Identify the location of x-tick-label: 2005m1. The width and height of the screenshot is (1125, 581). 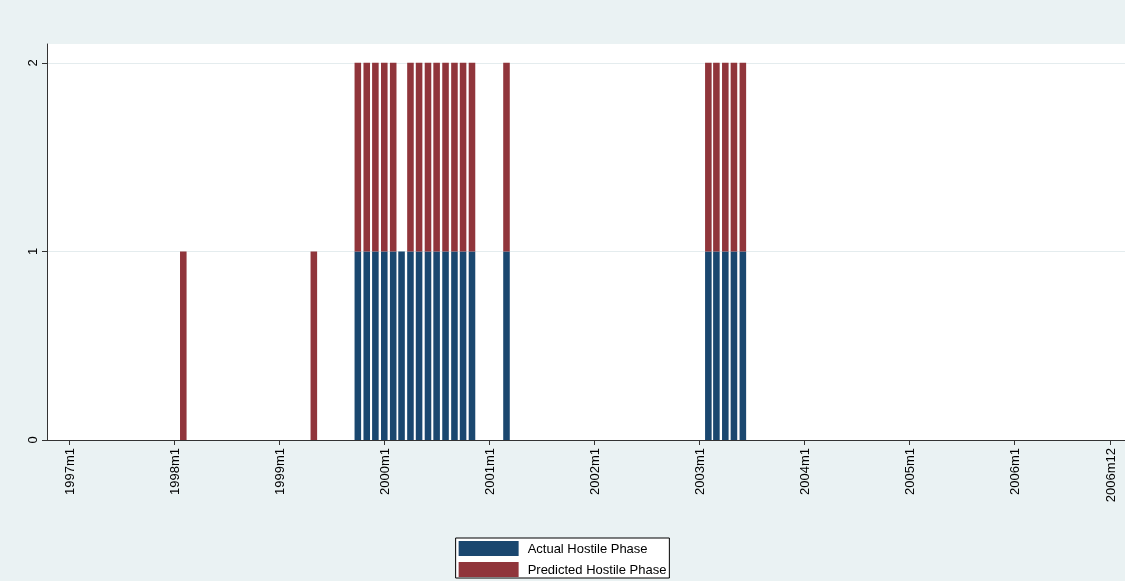
(910, 471).